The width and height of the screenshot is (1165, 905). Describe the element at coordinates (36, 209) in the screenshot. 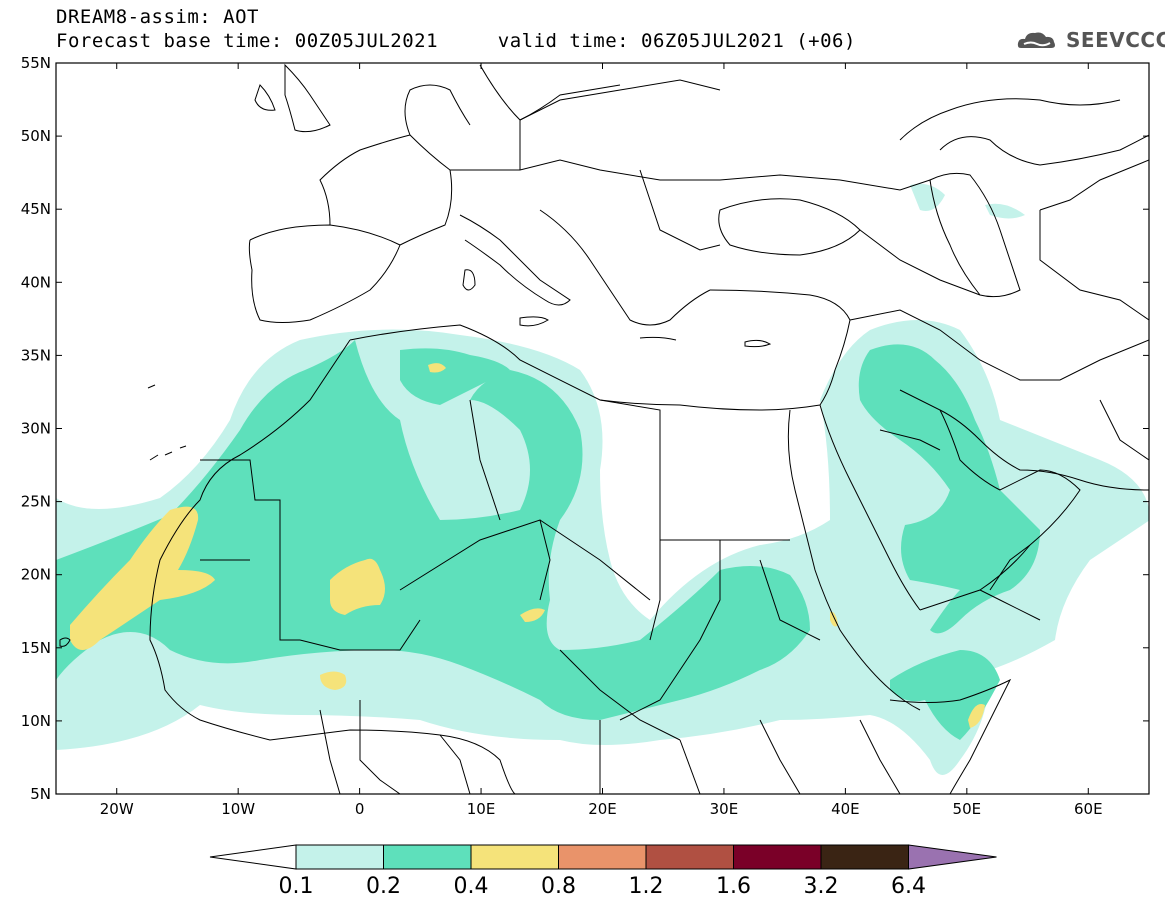

I see `lat-tick-label: 45N` at that location.